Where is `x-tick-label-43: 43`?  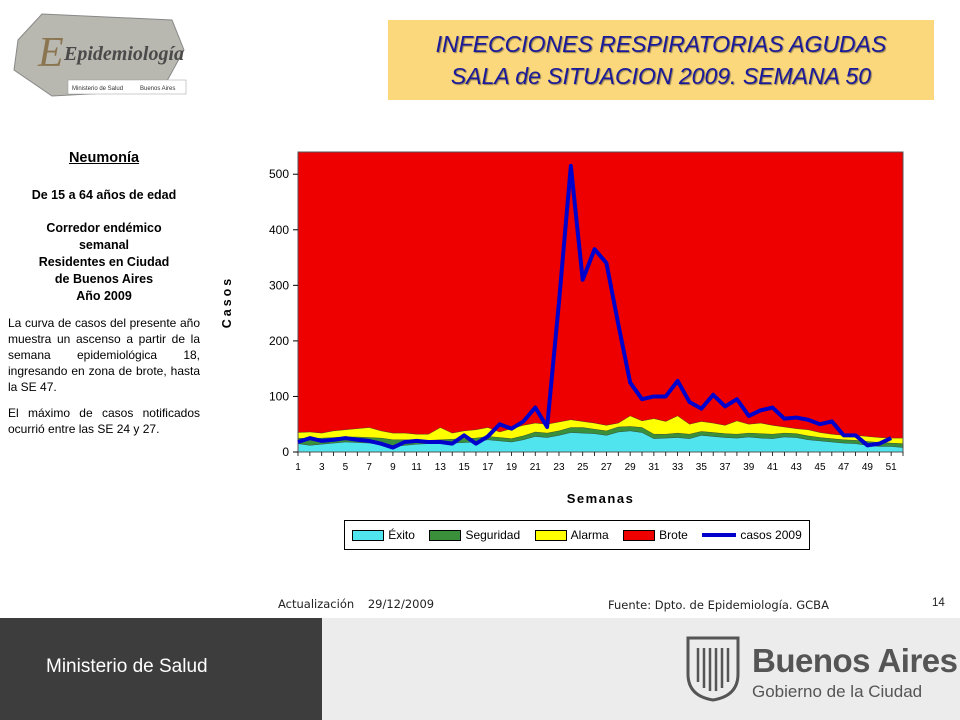
x-tick-label-43: 43 is located at coordinates (797, 467).